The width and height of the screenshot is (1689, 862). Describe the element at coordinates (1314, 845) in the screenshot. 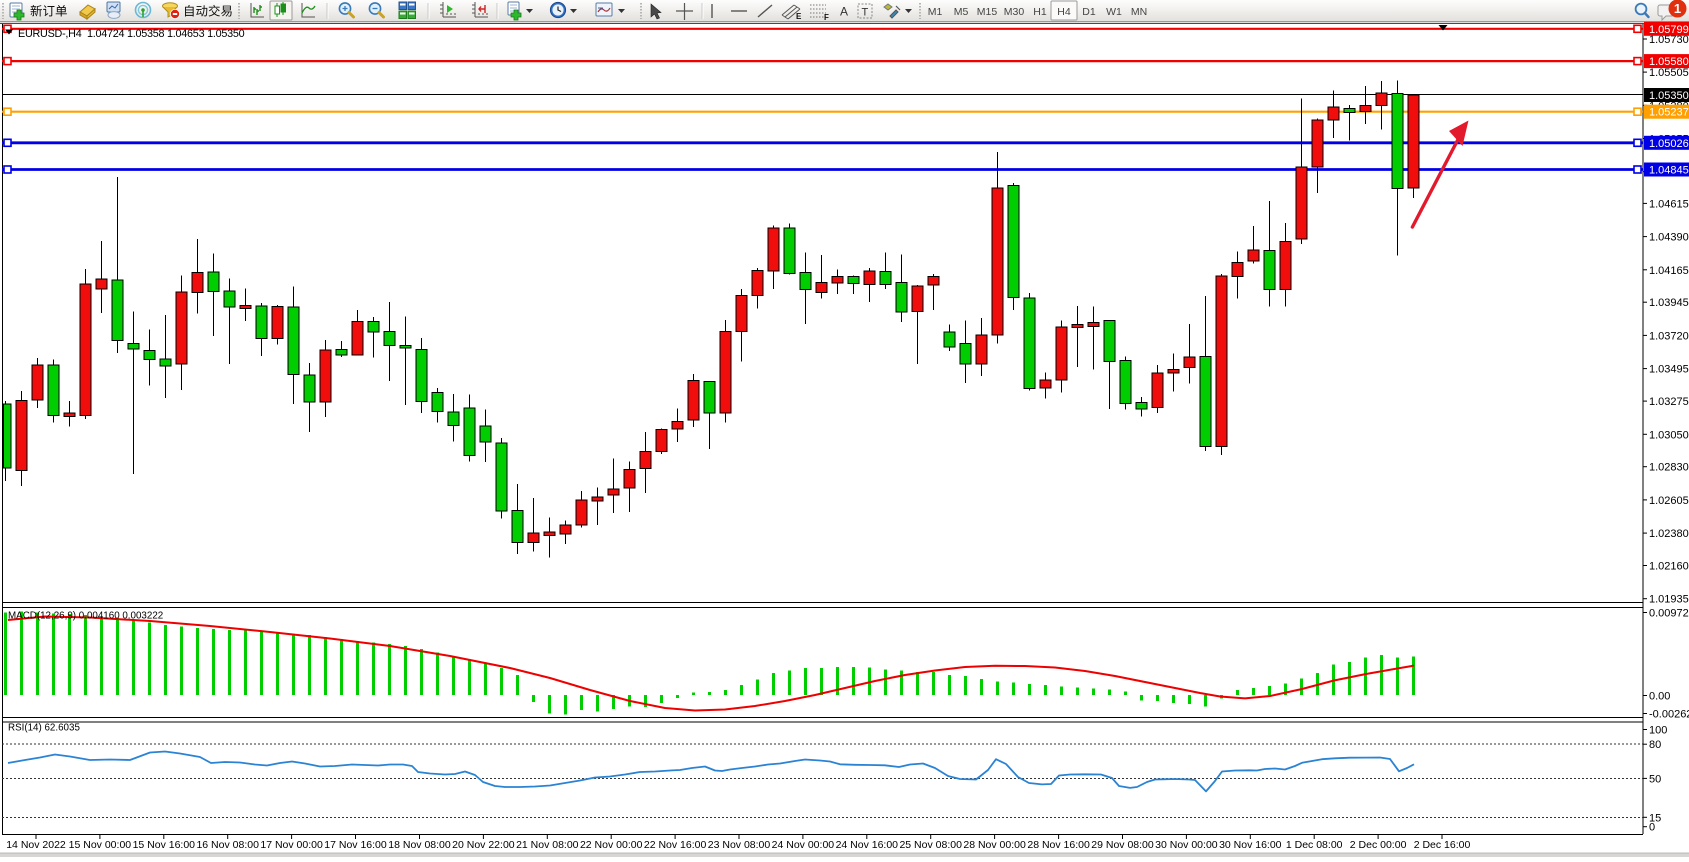

I see `svg-text: 1 Dec 08:00` at that location.